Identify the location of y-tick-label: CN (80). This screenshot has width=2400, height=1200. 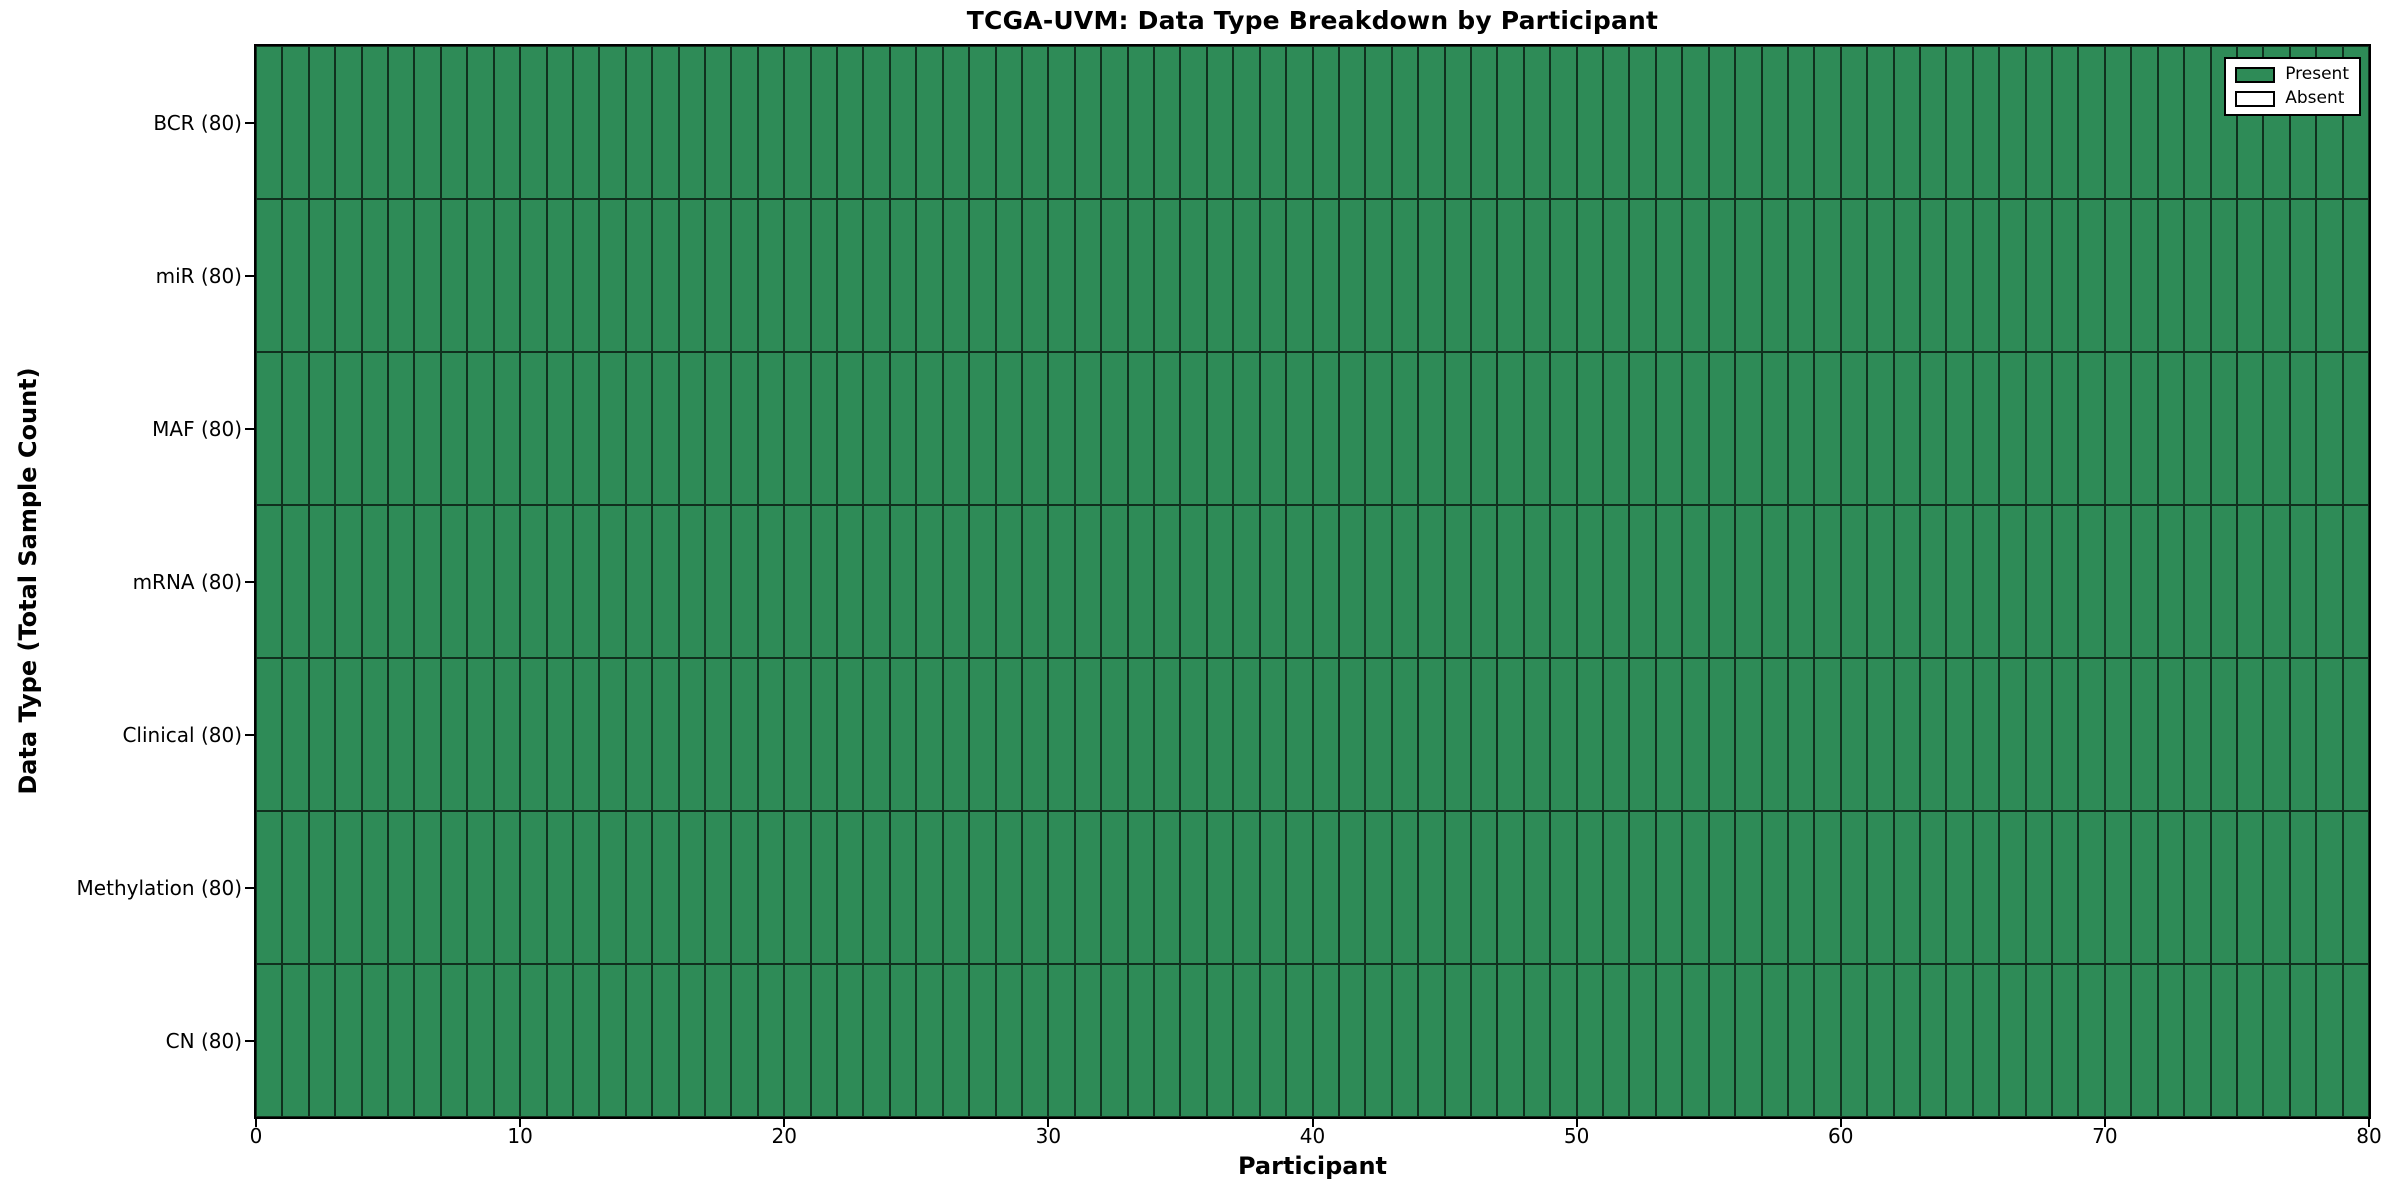
(203, 1040).